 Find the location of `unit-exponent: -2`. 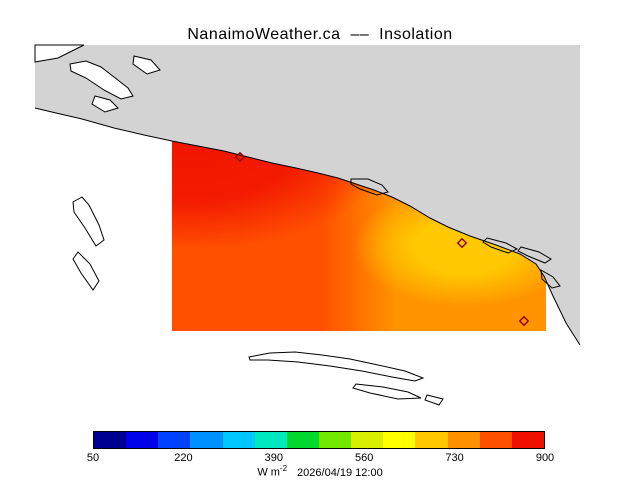

unit-exponent: -2 is located at coordinates (283, 468).